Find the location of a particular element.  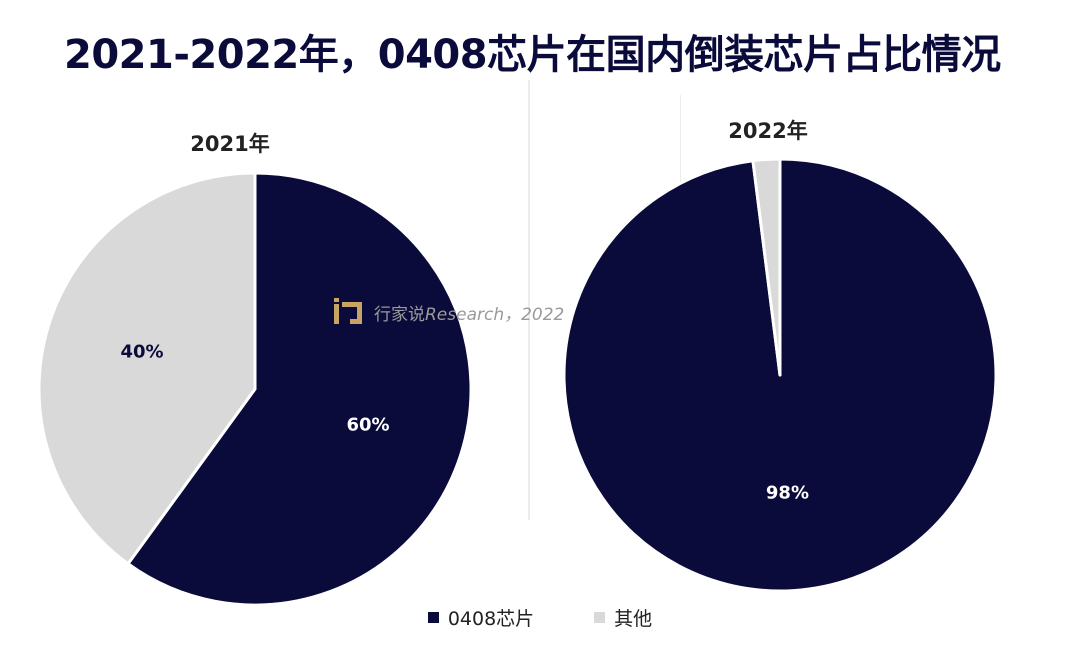

legend-label: 其他 is located at coordinates (633, 619).